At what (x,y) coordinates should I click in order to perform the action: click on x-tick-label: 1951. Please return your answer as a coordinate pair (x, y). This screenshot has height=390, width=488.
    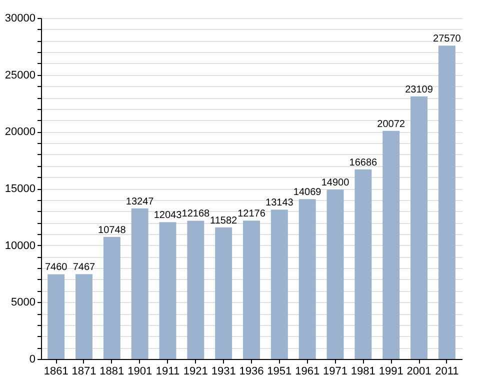
    Looking at the image, I should click on (279, 372).